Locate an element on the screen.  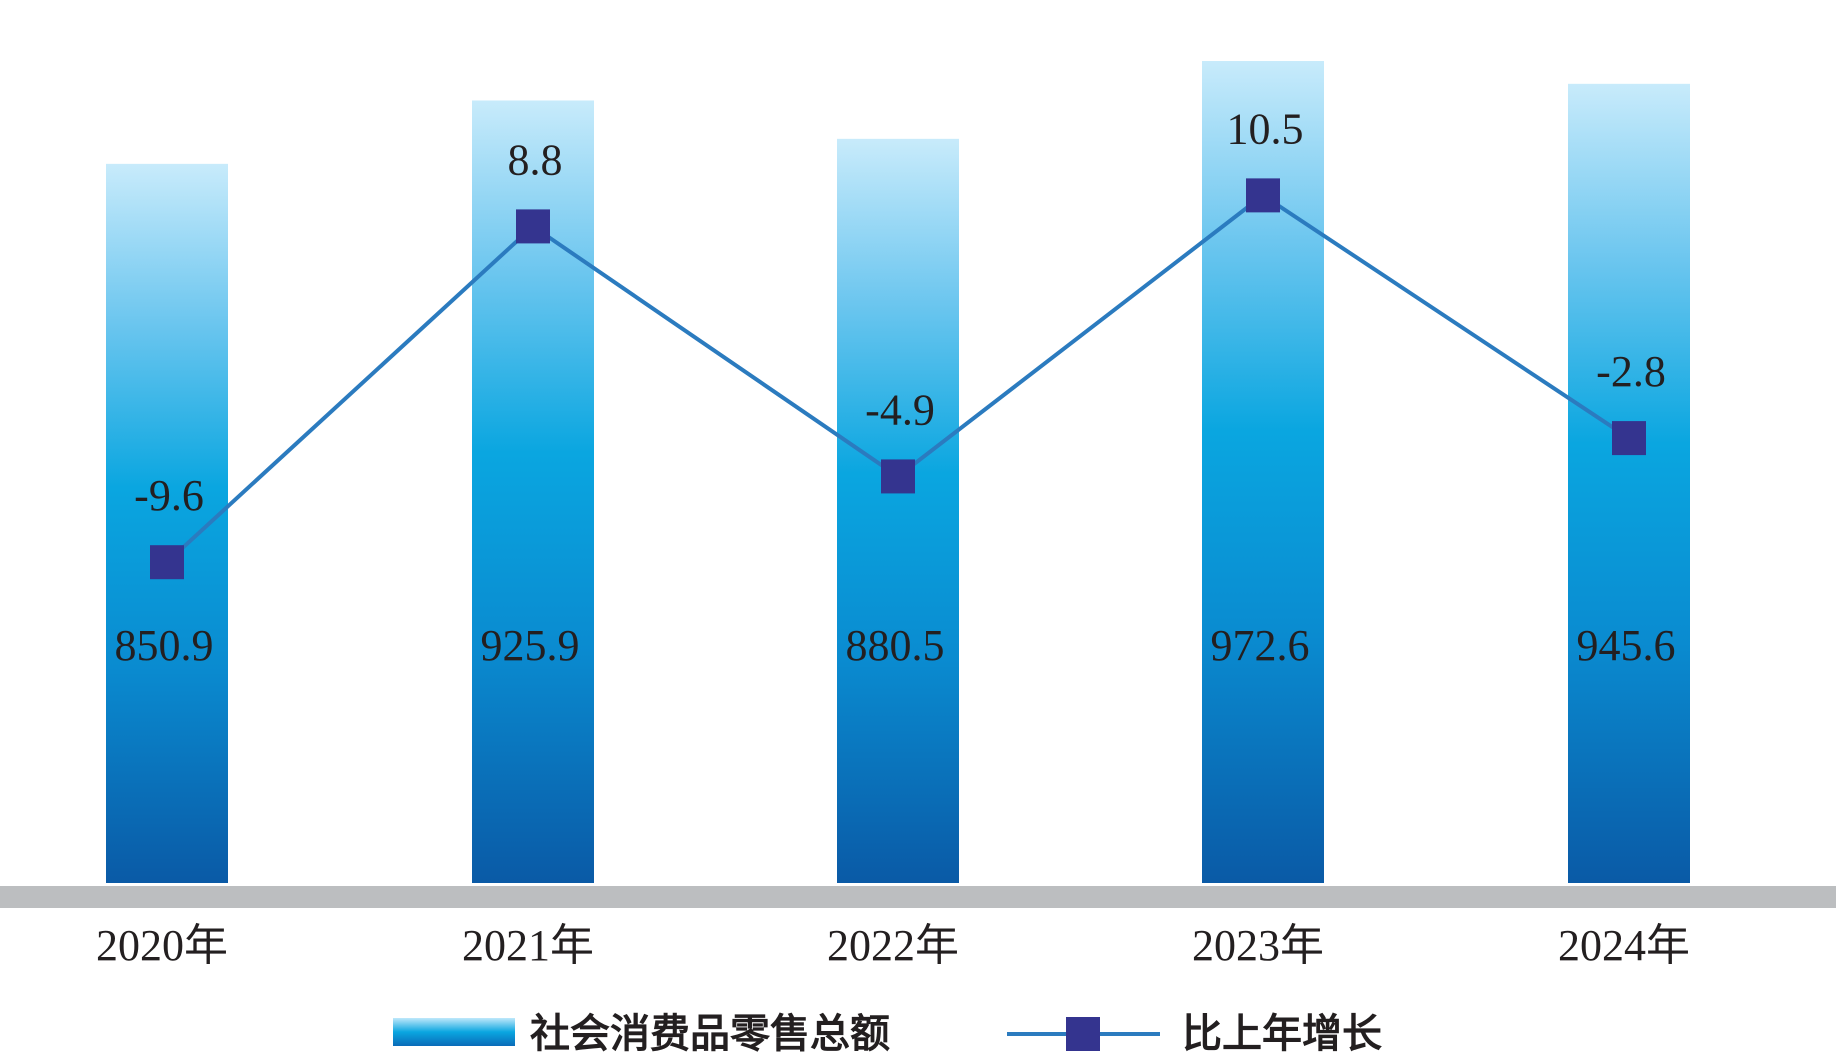
x-tick-label-3: 2023年 is located at coordinates (1258, 945).